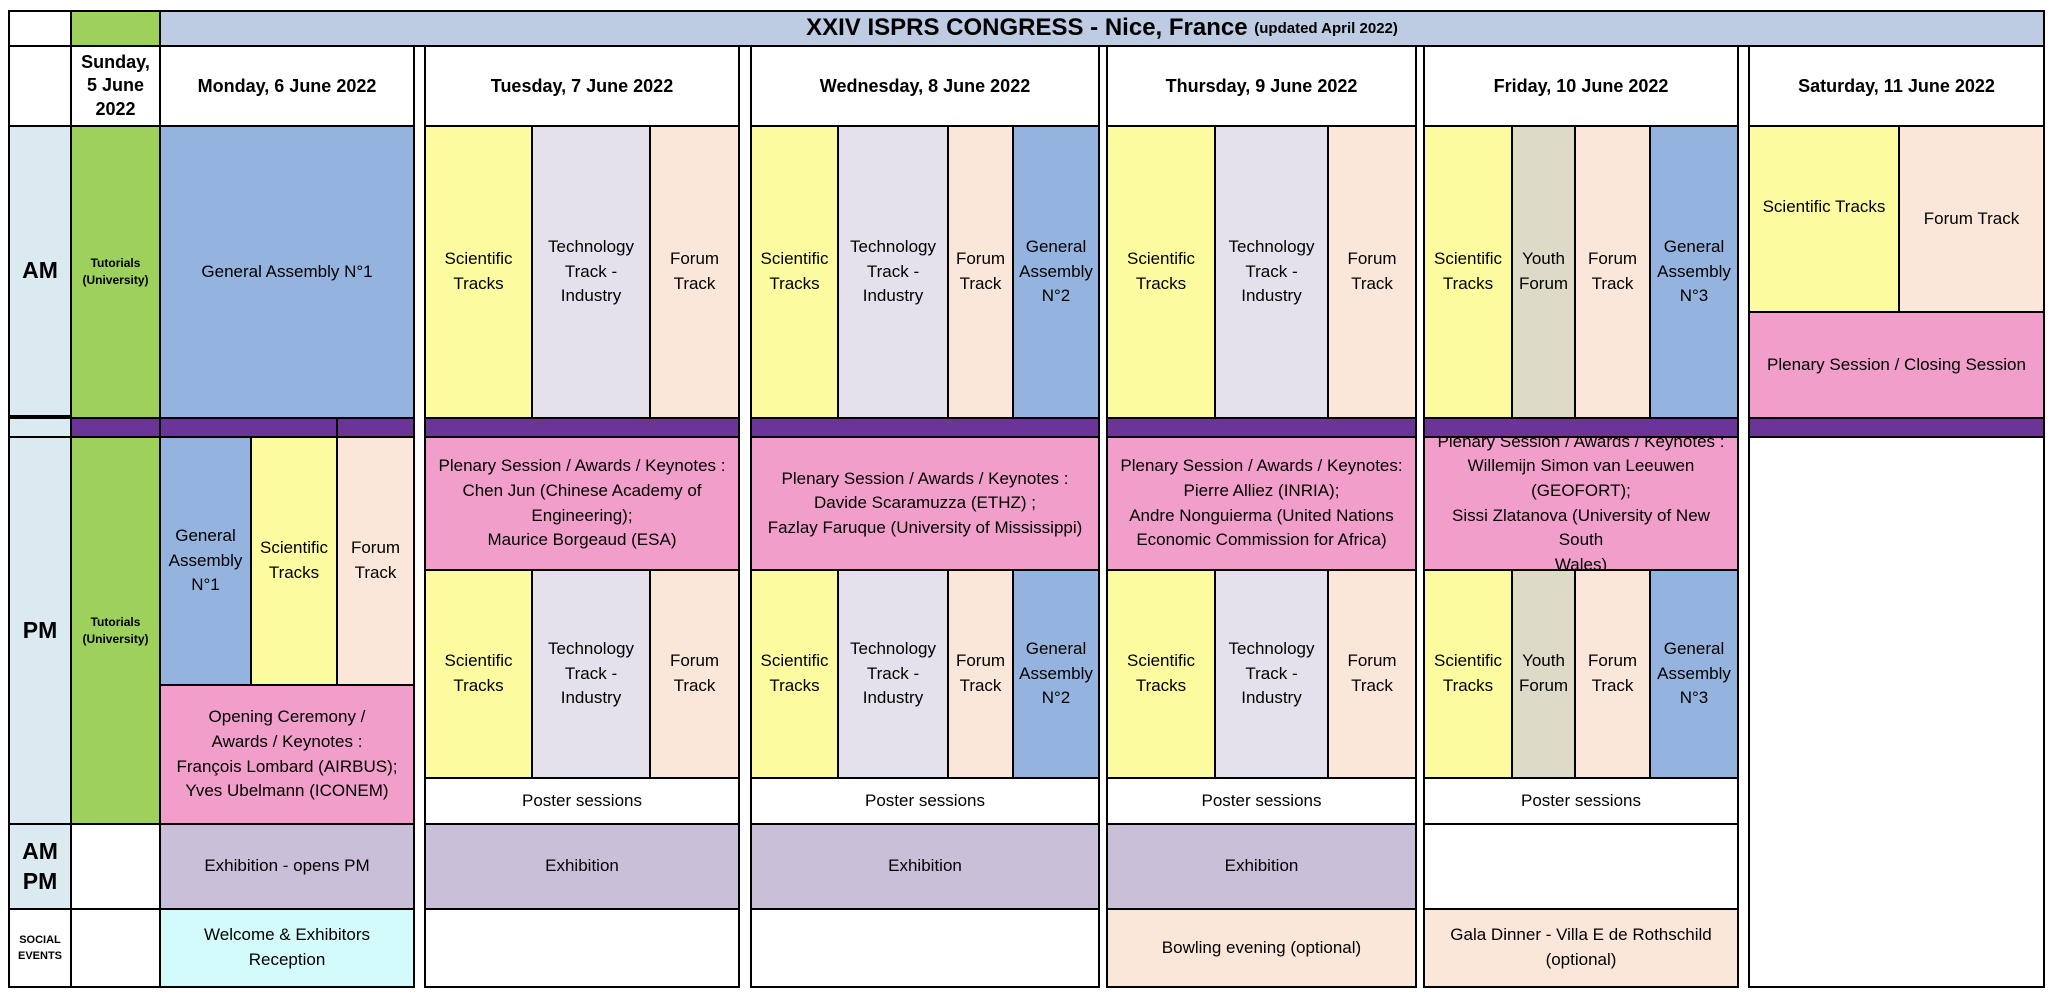 This screenshot has height=996, width=2053. What do you see at coordinates (794, 674) in the screenshot?
I see `wednesday-scientific-tracks-pm: Scientific Tracks` at bounding box center [794, 674].